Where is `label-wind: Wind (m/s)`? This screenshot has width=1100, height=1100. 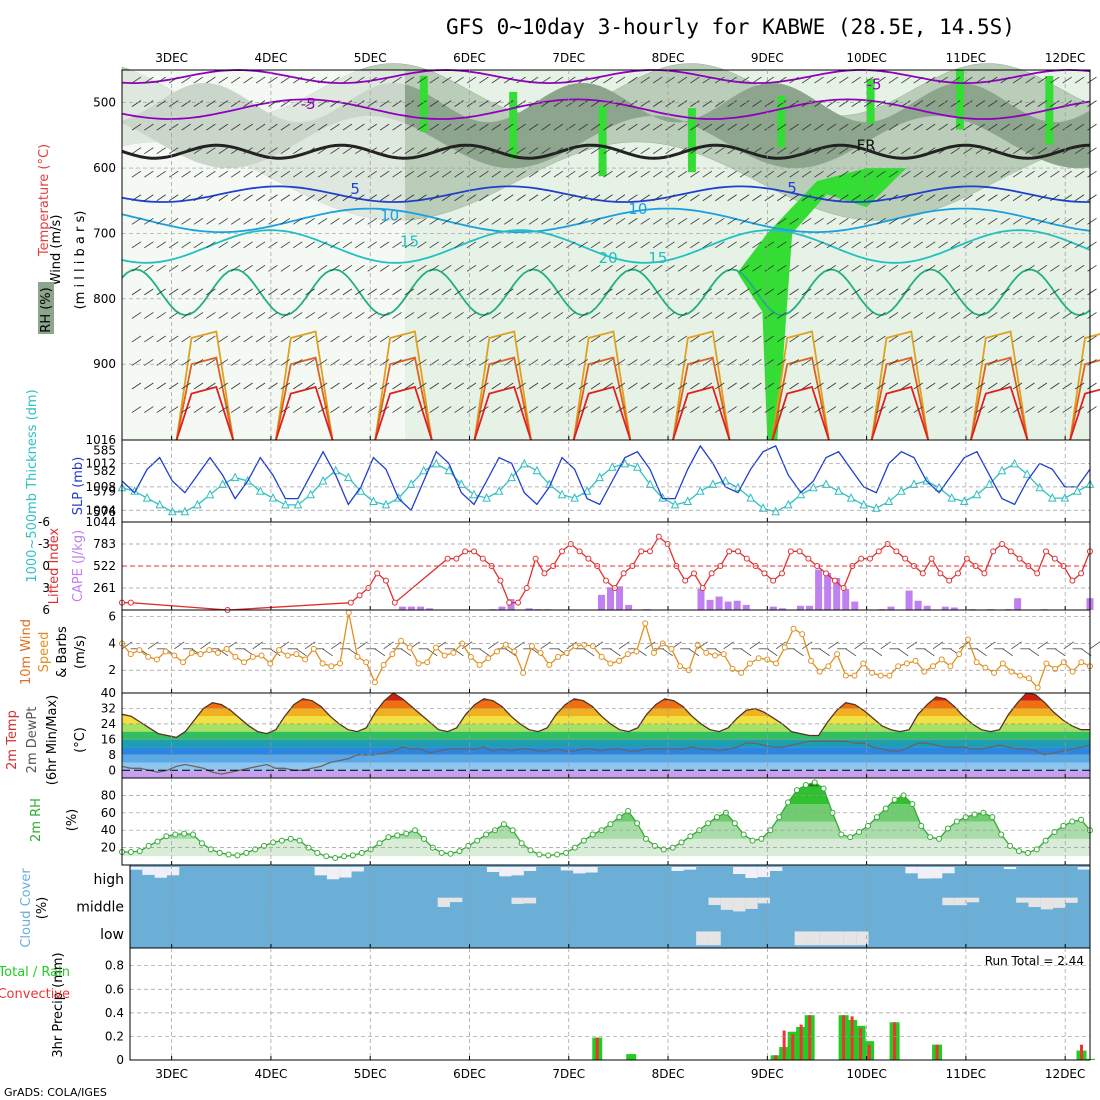
label-wind: Wind (m/s) is located at coordinates (56, 250).